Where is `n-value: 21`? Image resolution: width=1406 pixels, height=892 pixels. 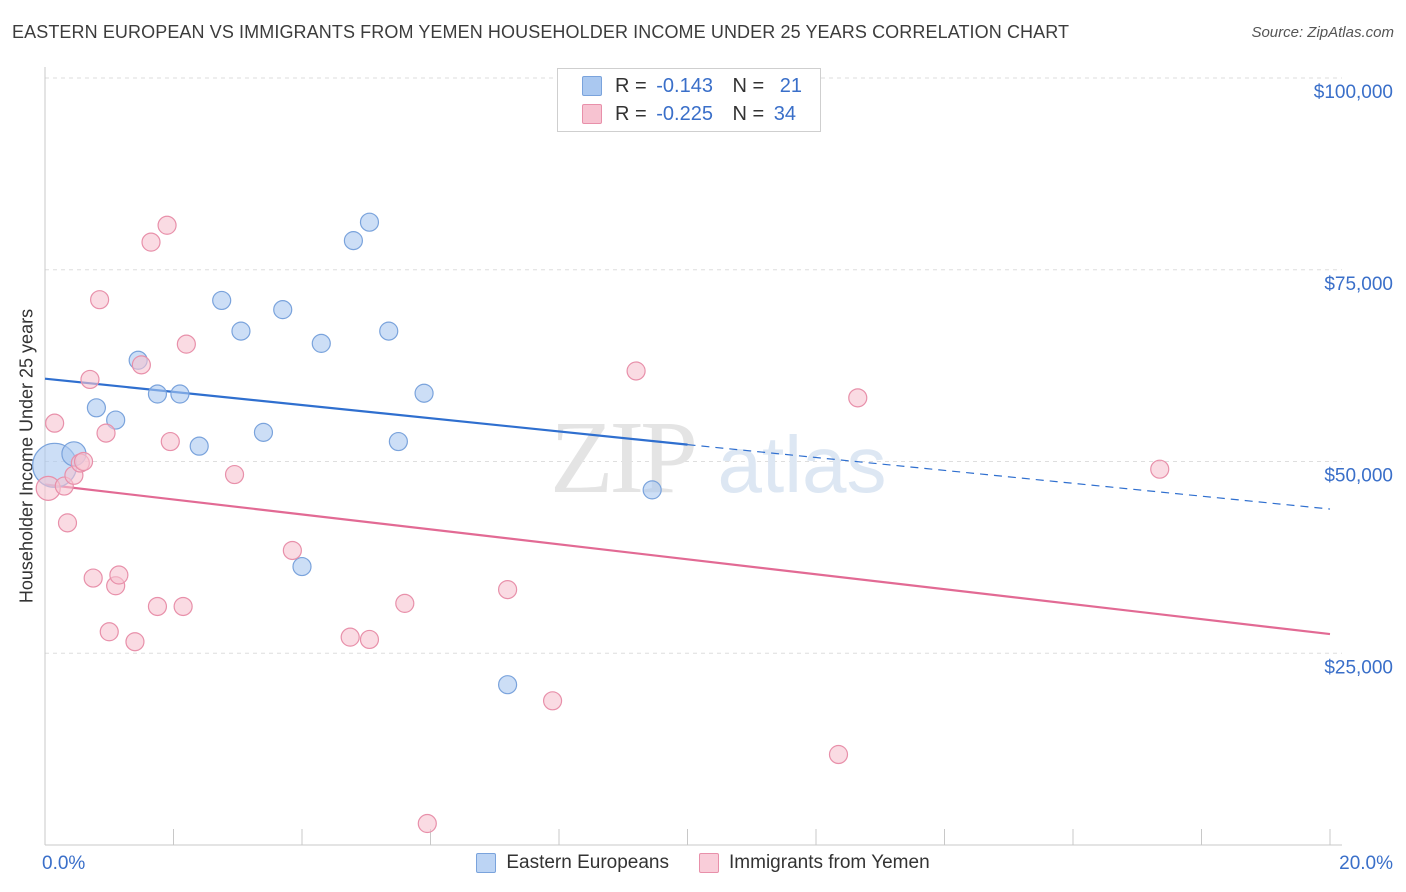 n-value: 21 is located at coordinates (791, 85).